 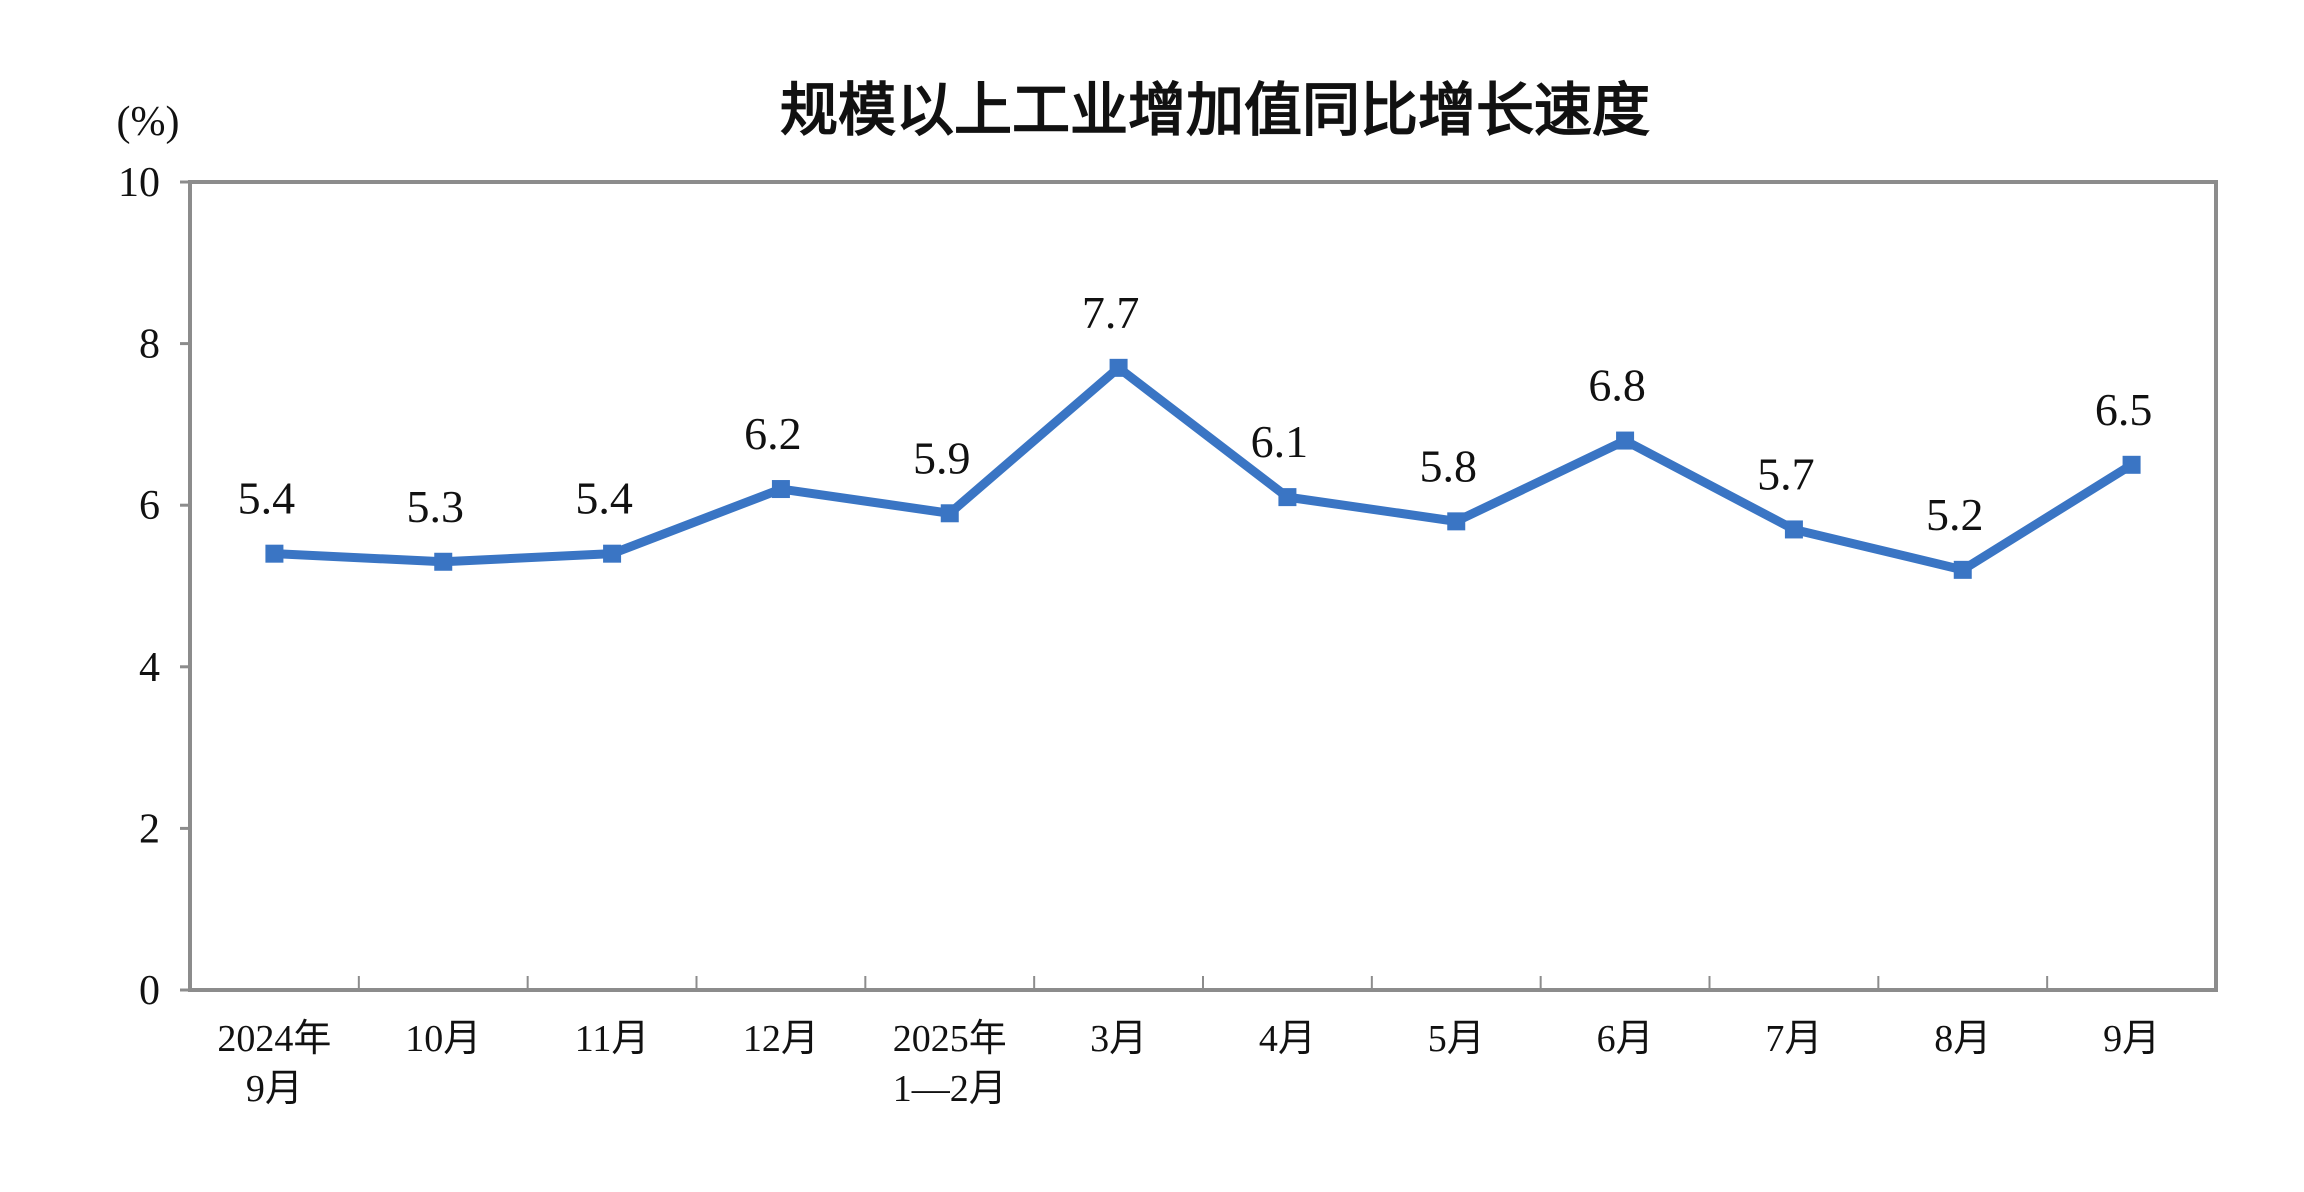 I want to click on x-tick-label: 11月, so click(x=612, y=1039).